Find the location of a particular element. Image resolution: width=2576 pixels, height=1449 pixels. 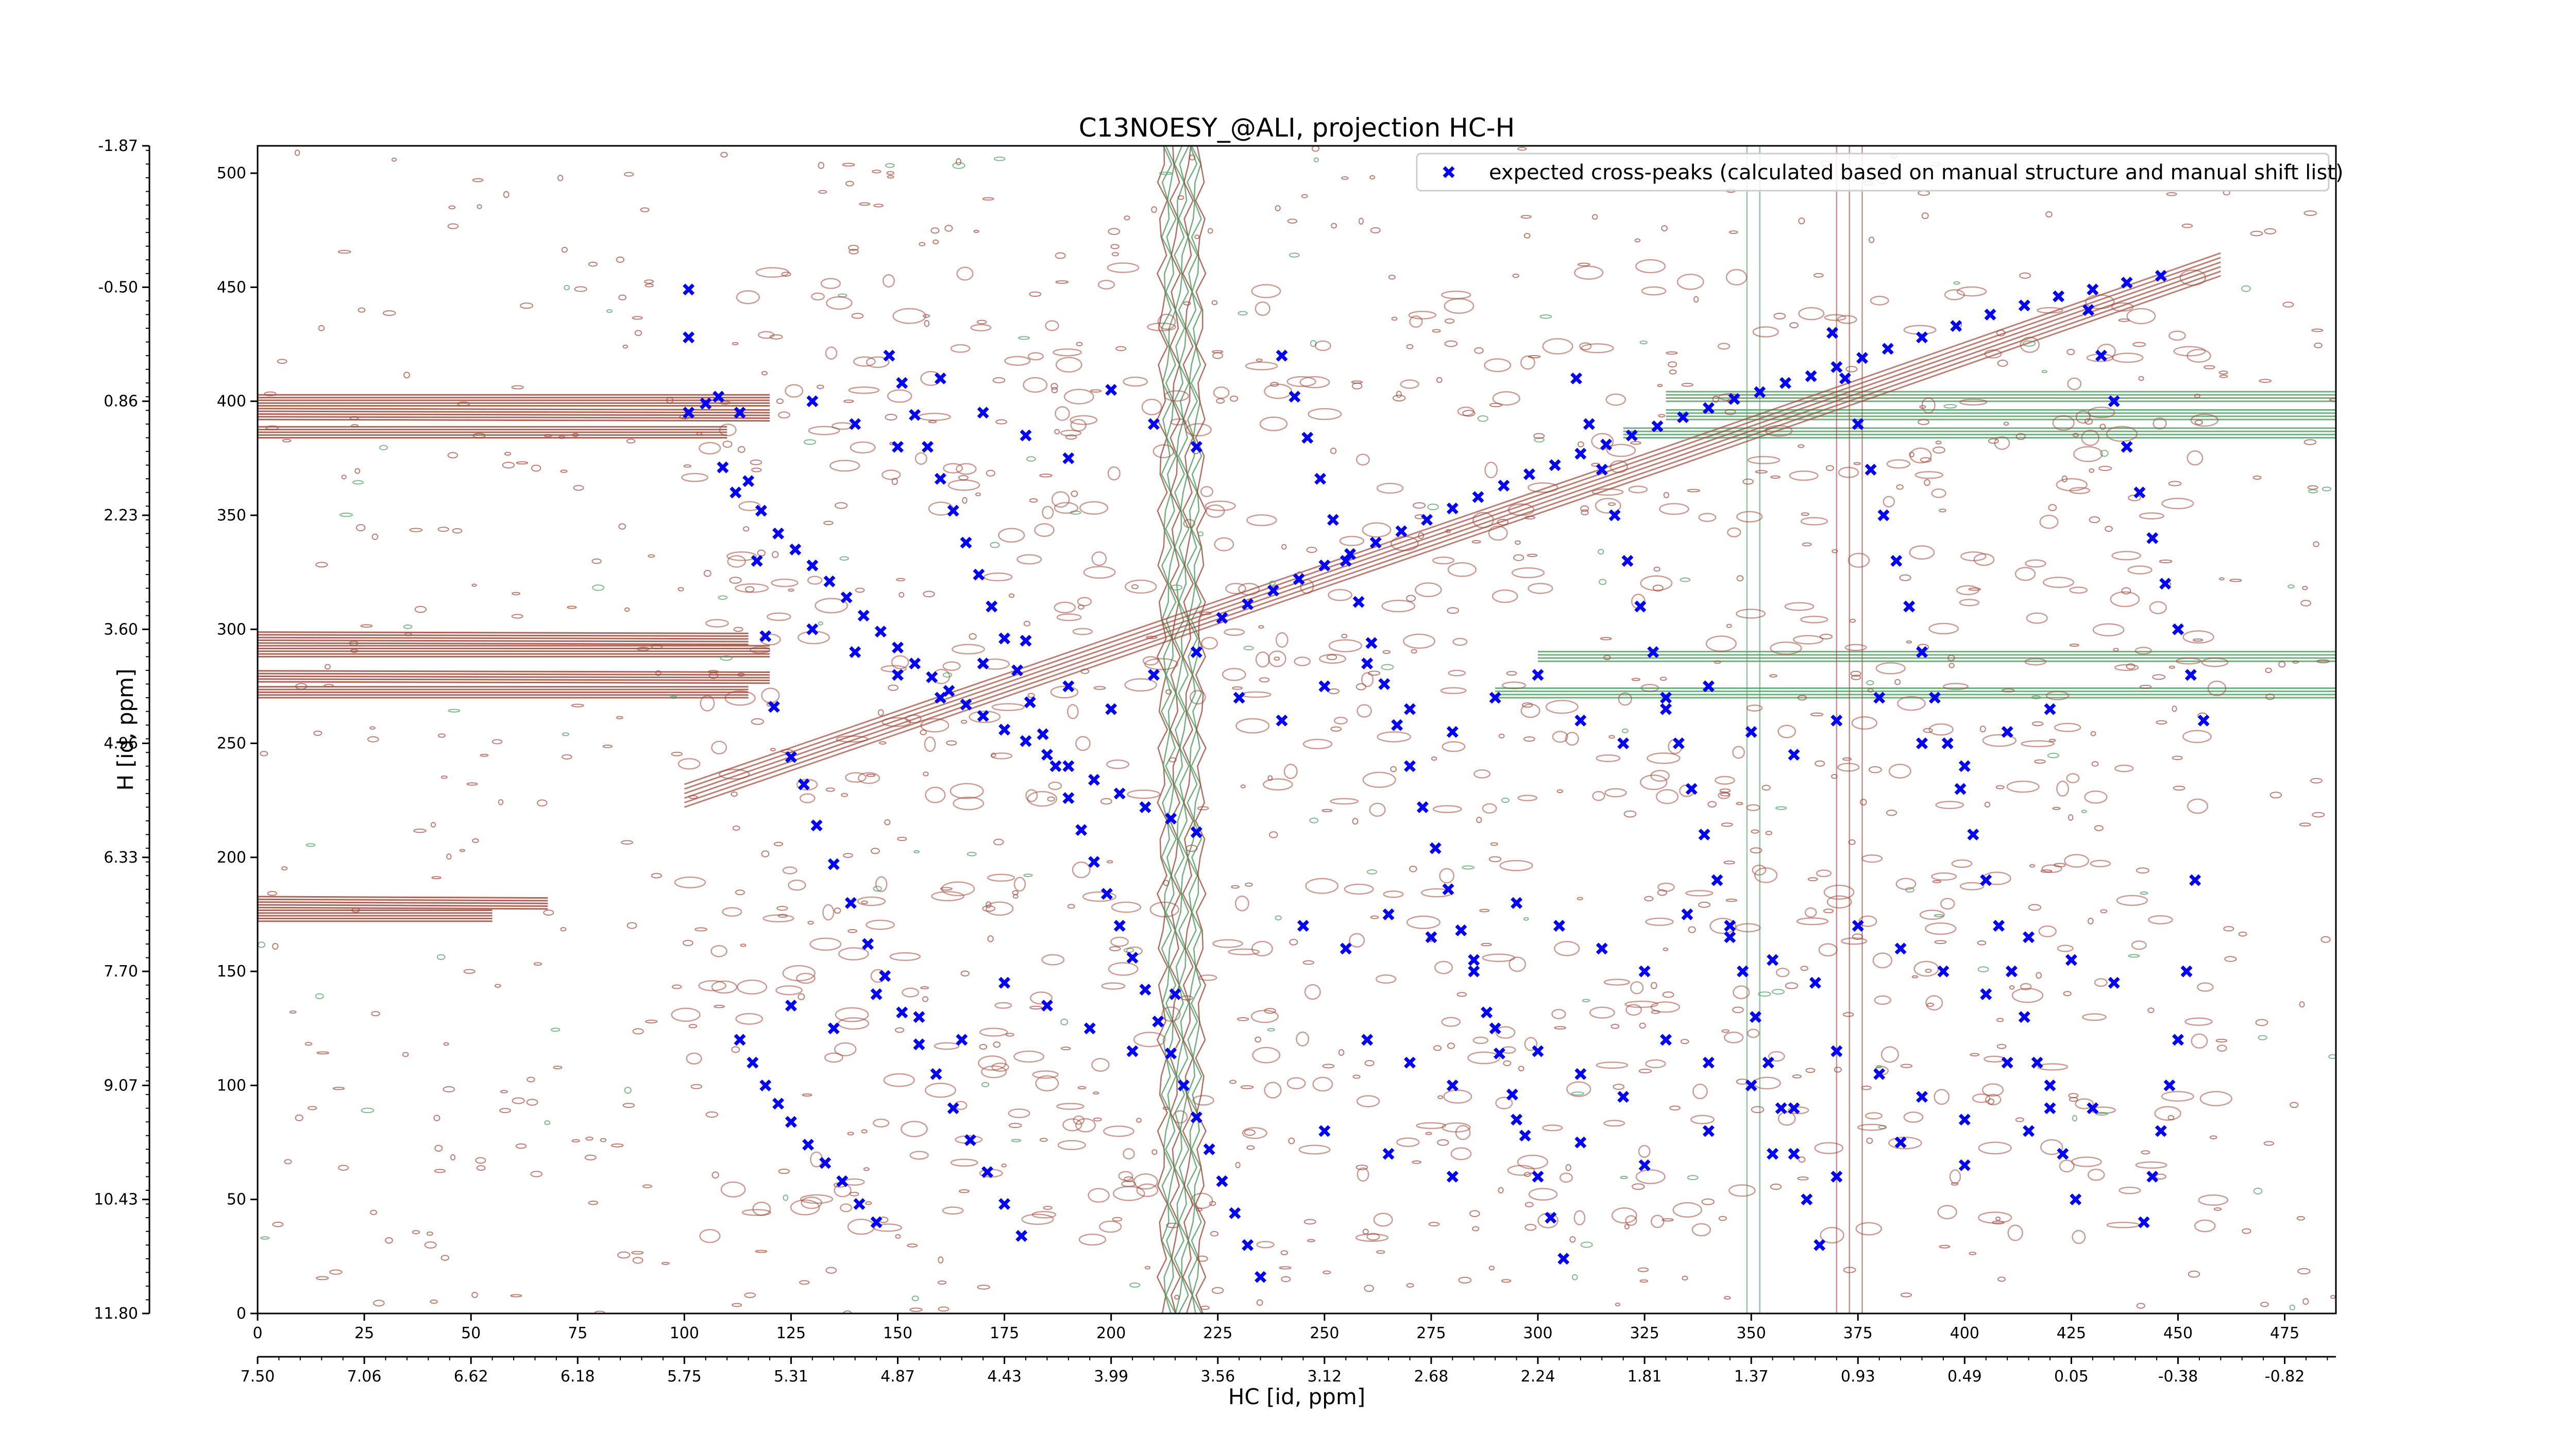

y-ppm-tick-label: 11.80 is located at coordinates (116, 1314).